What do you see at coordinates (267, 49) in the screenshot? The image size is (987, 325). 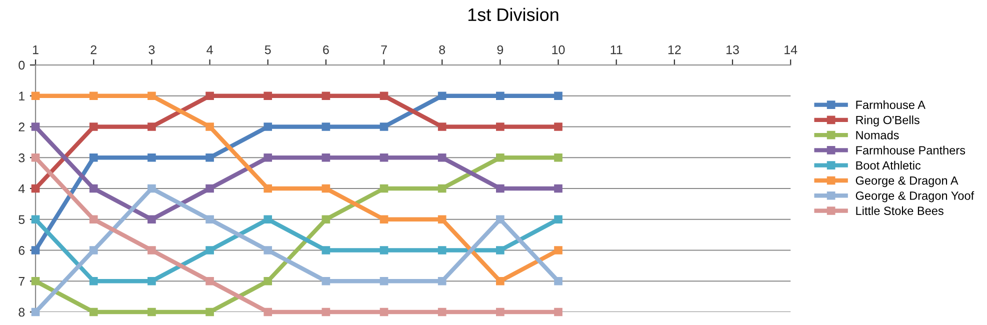 I see `x-tick-label: 5` at bounding box center [267, 49].